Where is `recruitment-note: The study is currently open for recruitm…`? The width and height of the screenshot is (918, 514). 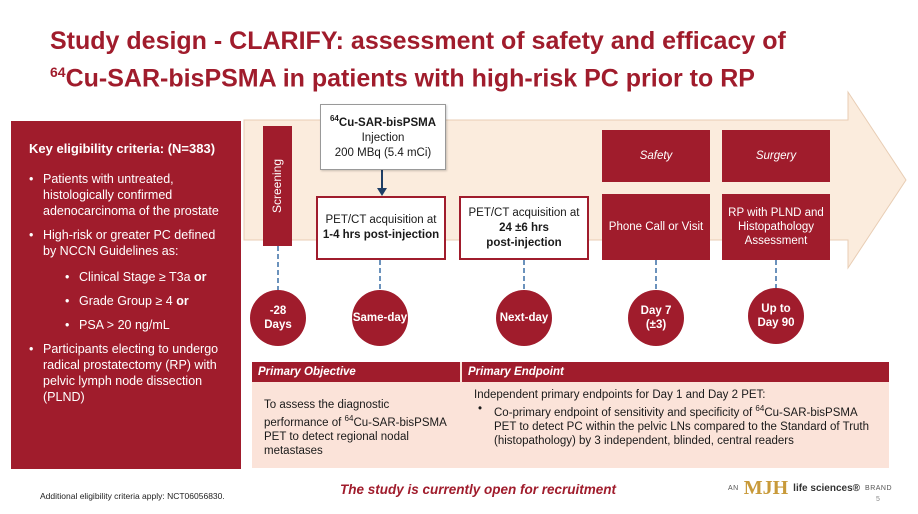 recruitment-note: The study is currently open for recruitm… is located at coordinates (478, 489).